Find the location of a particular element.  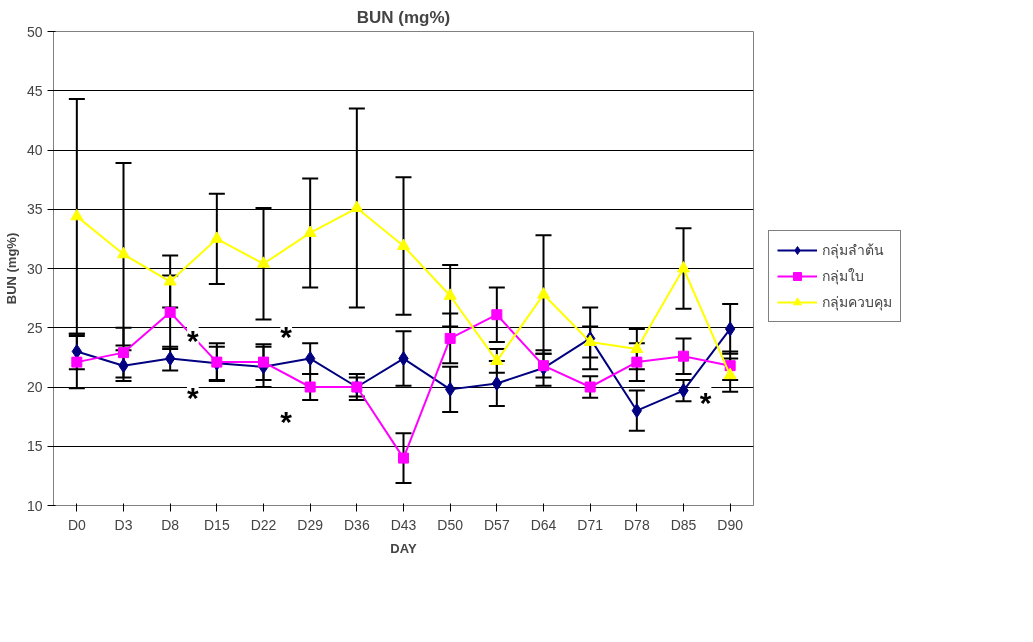

x-tick-label: D43 is located at coordinates (403, 524).